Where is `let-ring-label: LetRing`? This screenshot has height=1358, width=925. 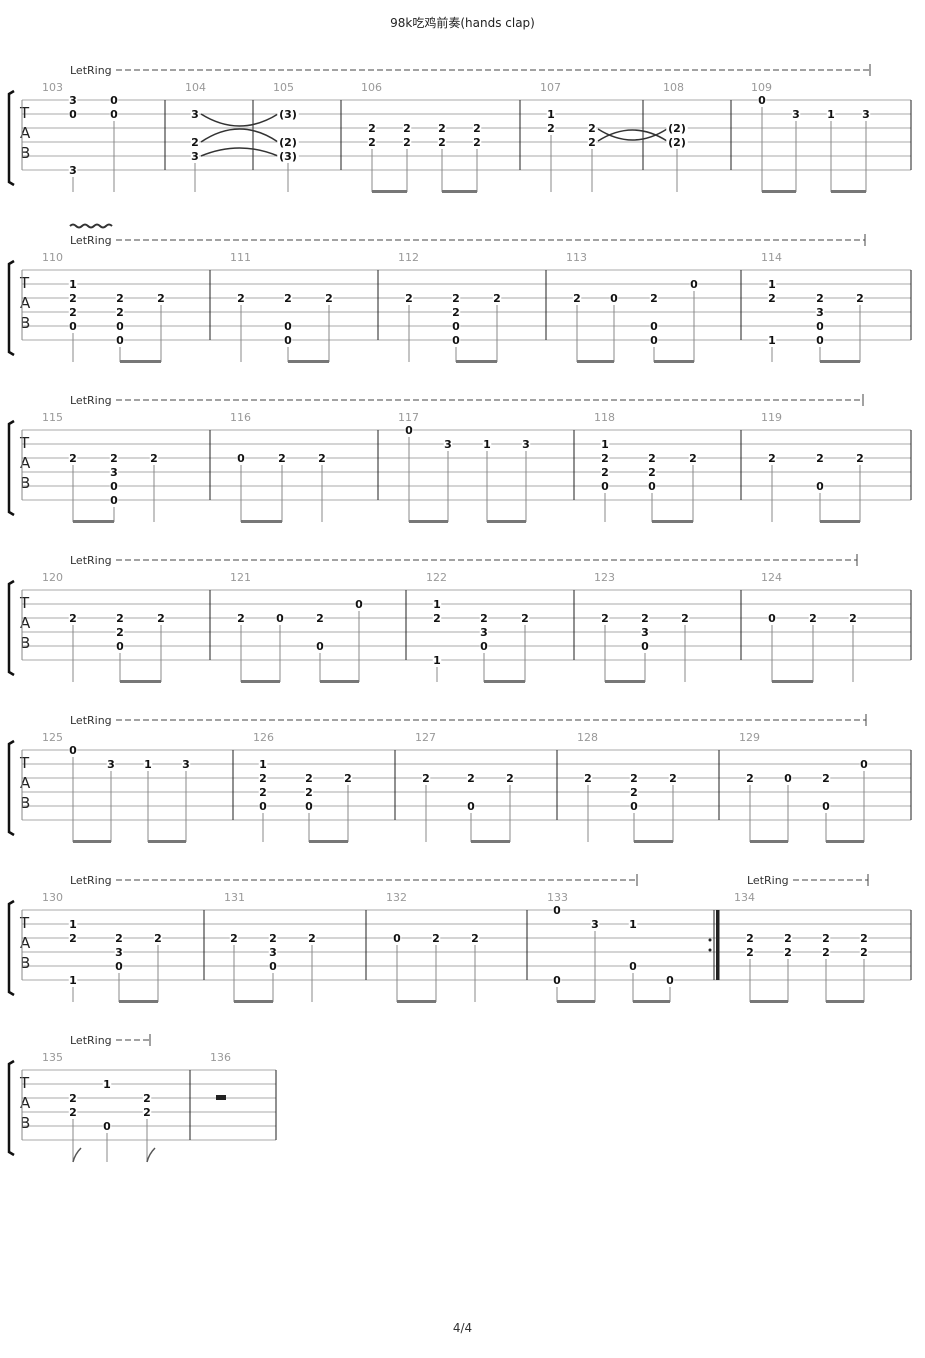 let-ring-label: LetRing is located at coordinates (91, 720).